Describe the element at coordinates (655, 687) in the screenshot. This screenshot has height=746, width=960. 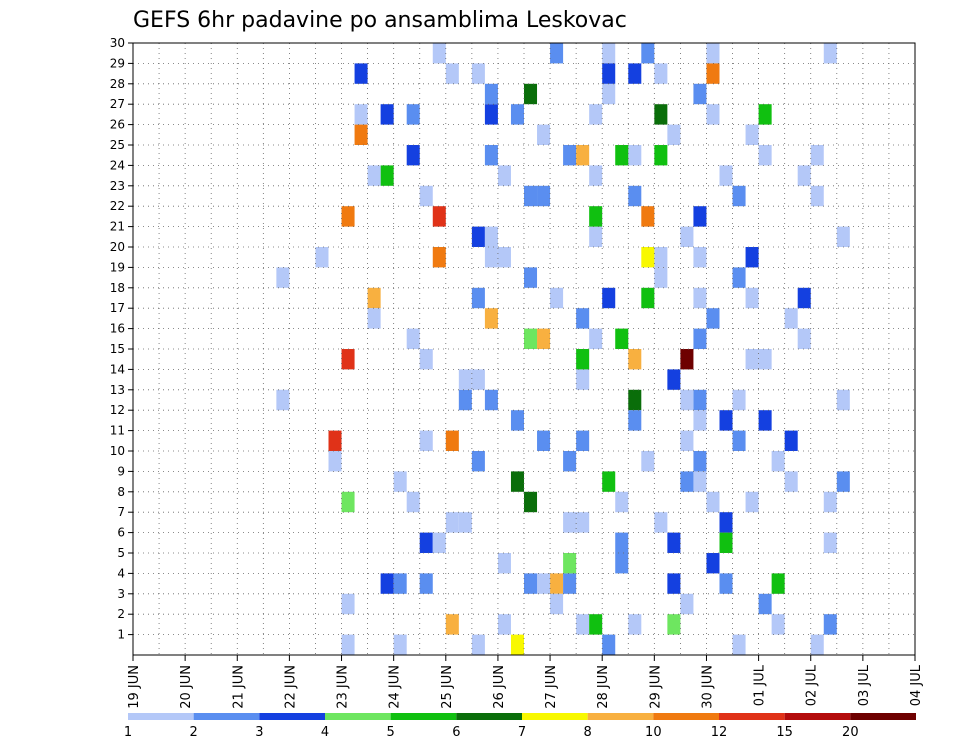
I see `x-tick-label: 29 JUN` at that location.